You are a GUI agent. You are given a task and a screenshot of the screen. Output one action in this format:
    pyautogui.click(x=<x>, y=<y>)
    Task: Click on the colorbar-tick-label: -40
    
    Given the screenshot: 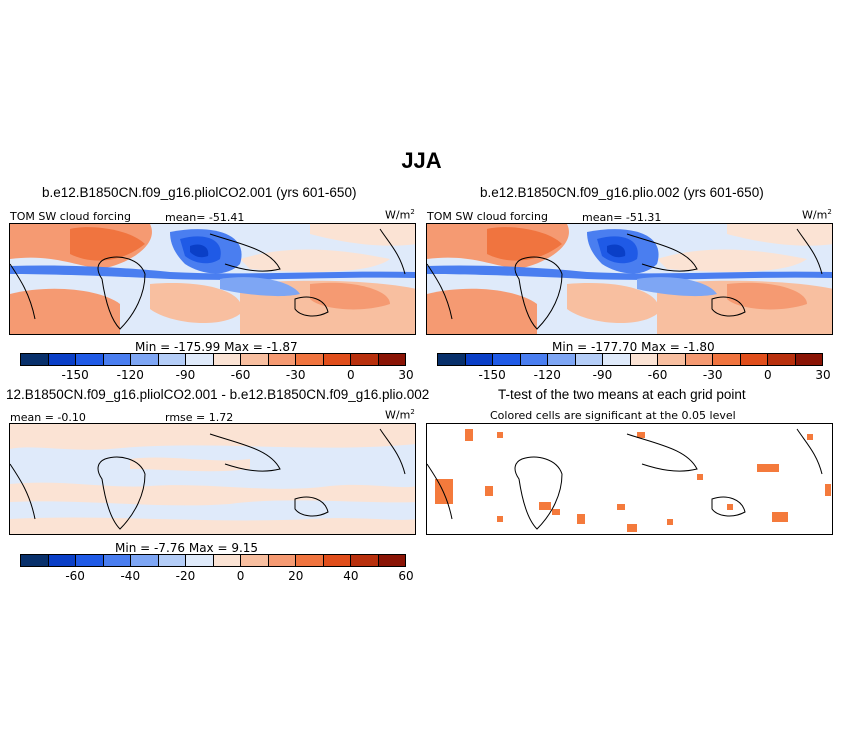 What is the action you would take?
    pyautogui.click(x=130, y=576)
    